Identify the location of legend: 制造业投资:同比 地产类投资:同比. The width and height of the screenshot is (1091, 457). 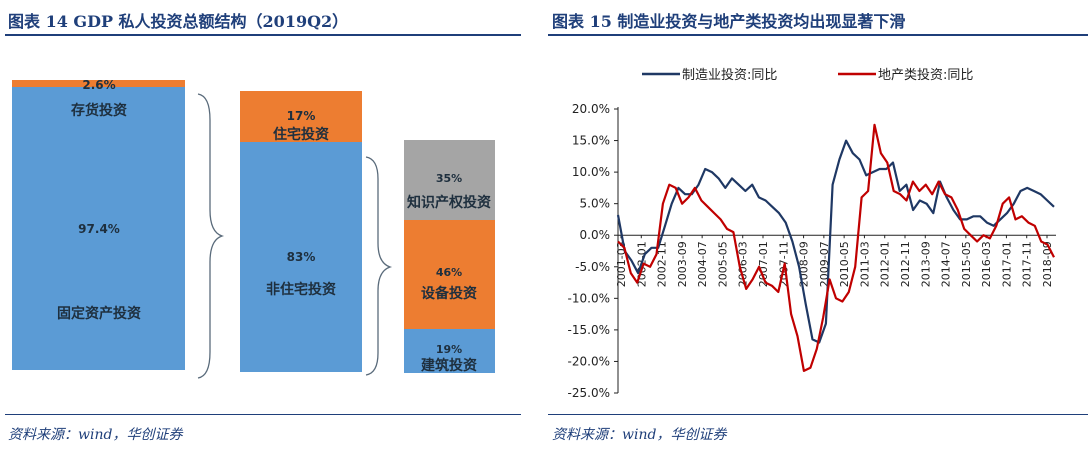
(807, 75).